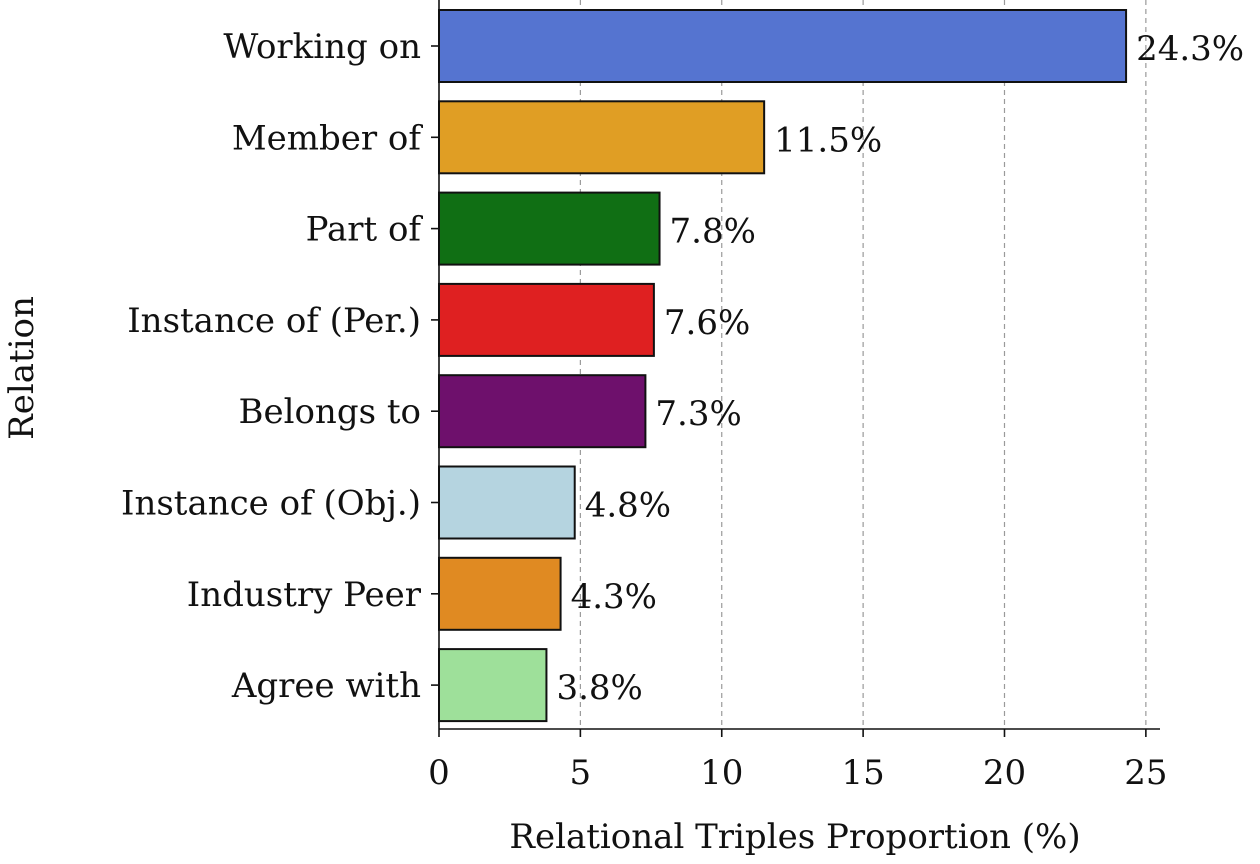 This screenshot has width=1260, height=864. What do you see at coordinates (274, 321) in the screenshot?
I see `category-label: Instance of (Per.)` at bounding box center [274, 321].